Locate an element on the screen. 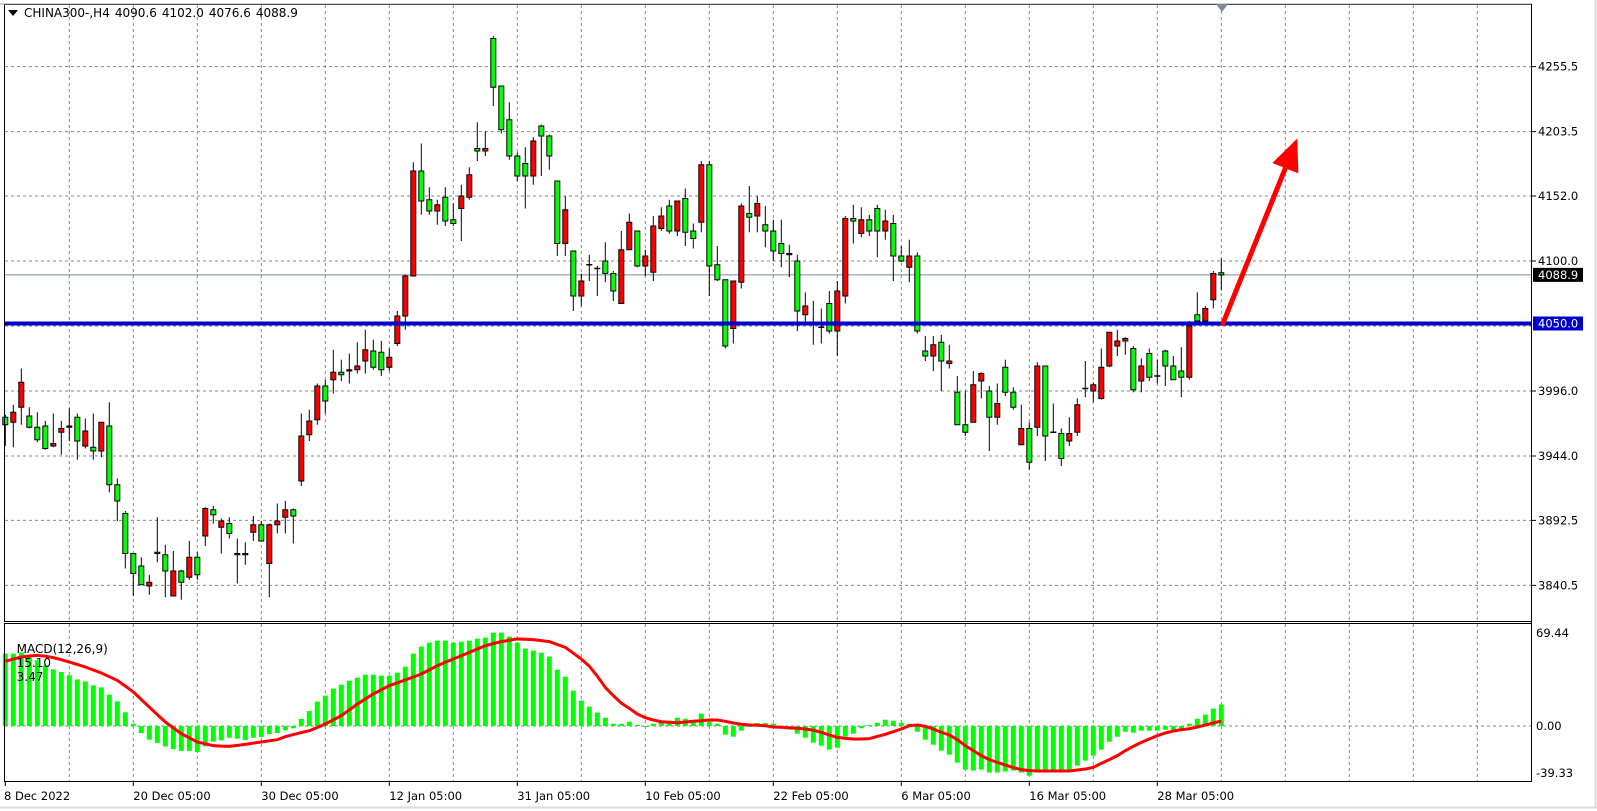 The width and height of the screenshot is (1597, 811). chart-shift-marker-icon is located at coordinates (1222, 8).